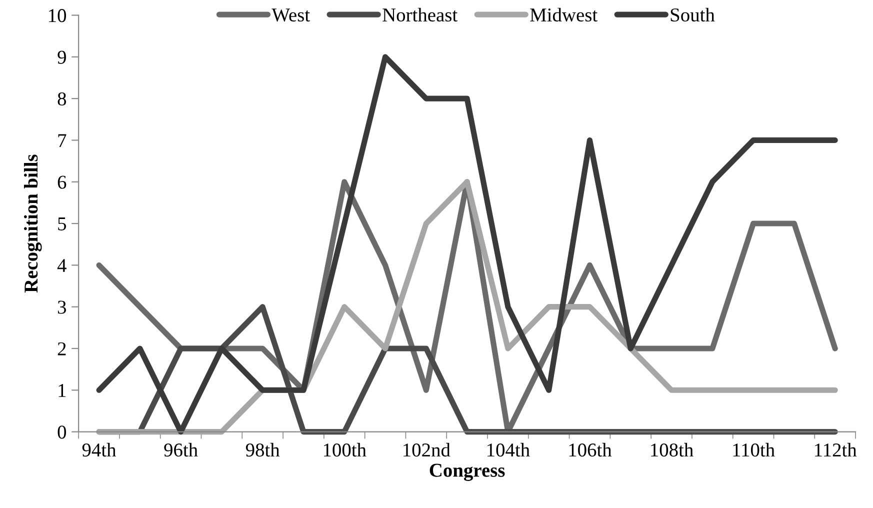 The height and width of the screenshot is (508, 873). What do you see at coordinates (62, 140) in the screenshot?
I see `y-tick-label: 7` at bounding box center [62, 140].